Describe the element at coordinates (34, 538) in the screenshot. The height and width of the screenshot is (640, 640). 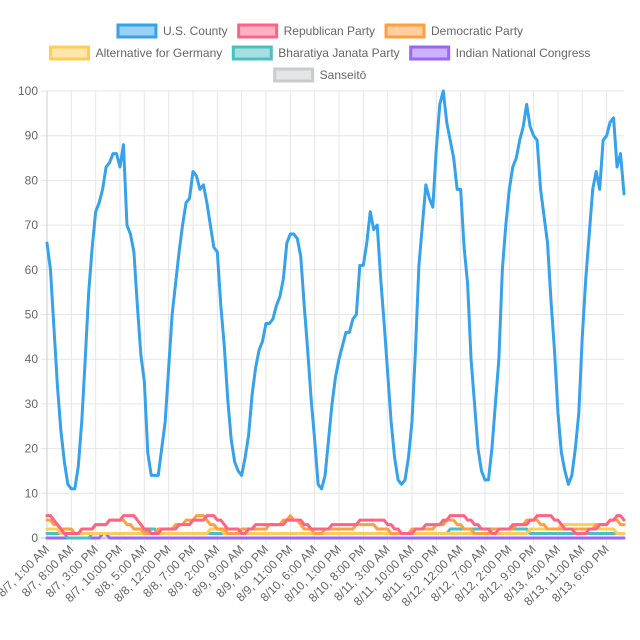
I see `y-tick-label: 0` at that location.